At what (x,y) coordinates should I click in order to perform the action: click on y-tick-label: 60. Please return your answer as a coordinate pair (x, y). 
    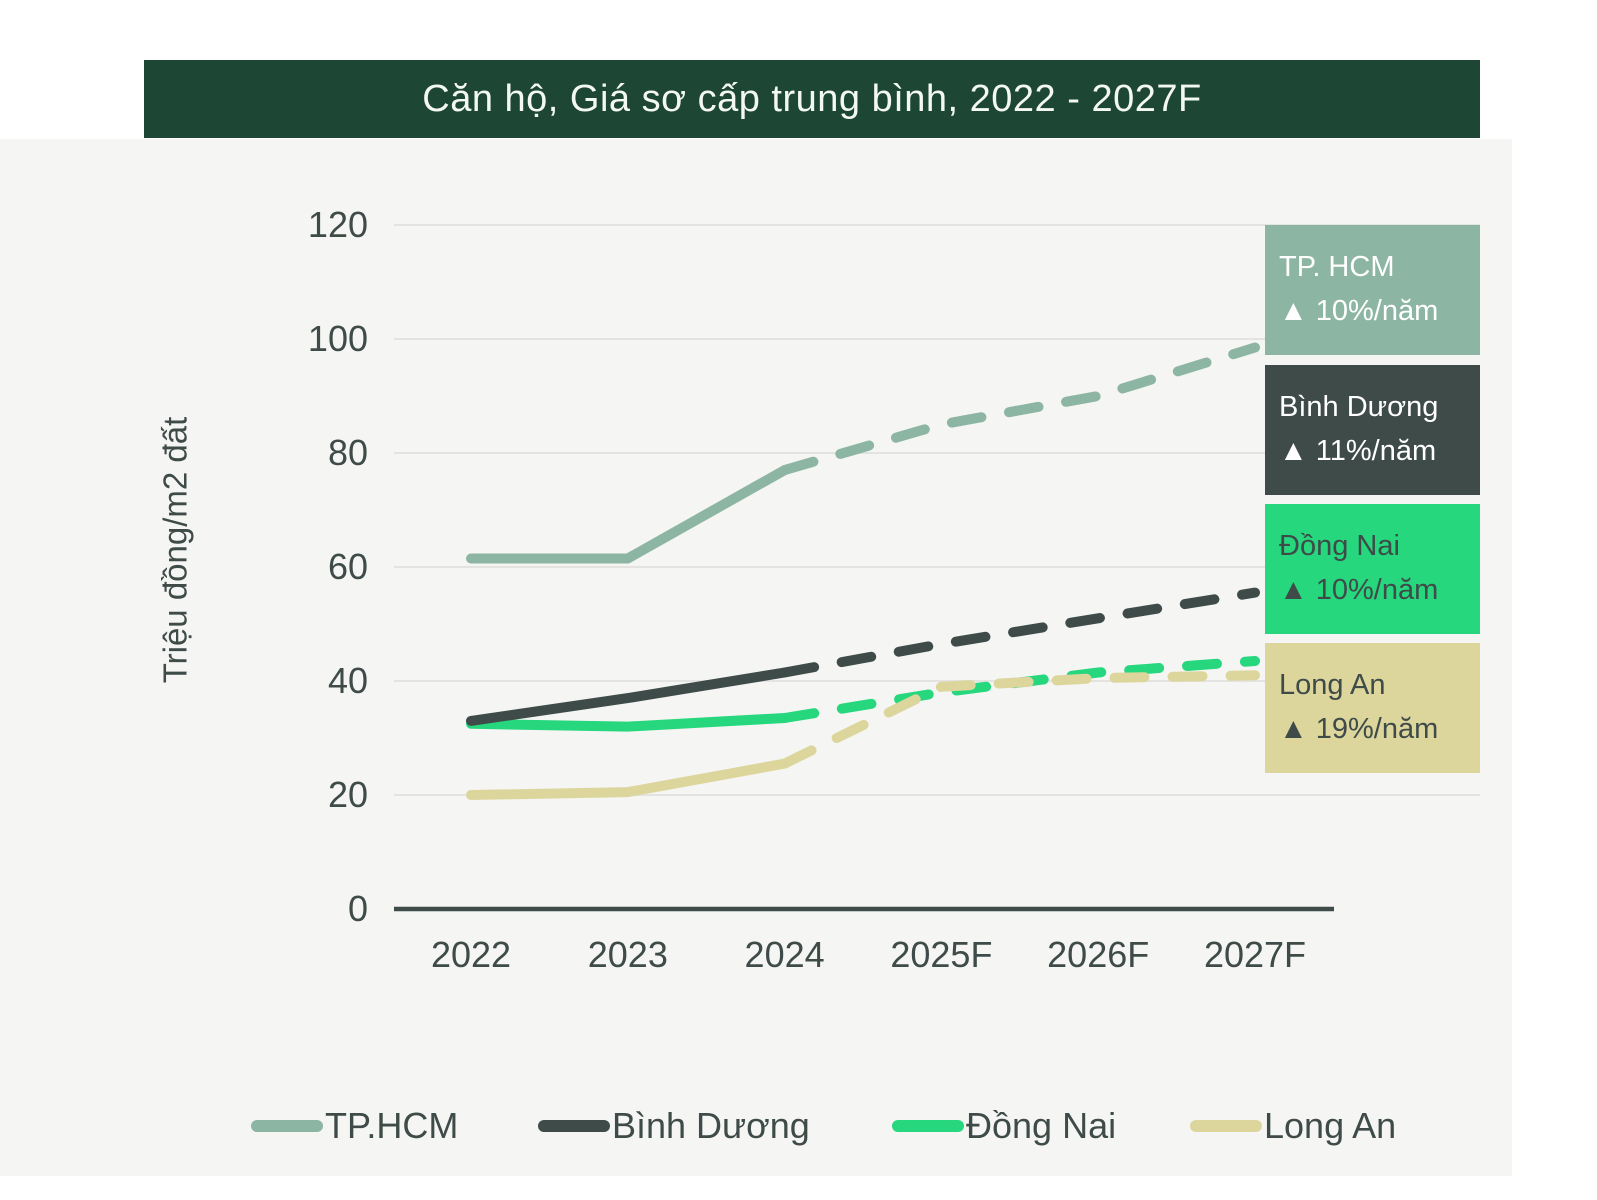
    Looking at the image, I should click on (348, 566).